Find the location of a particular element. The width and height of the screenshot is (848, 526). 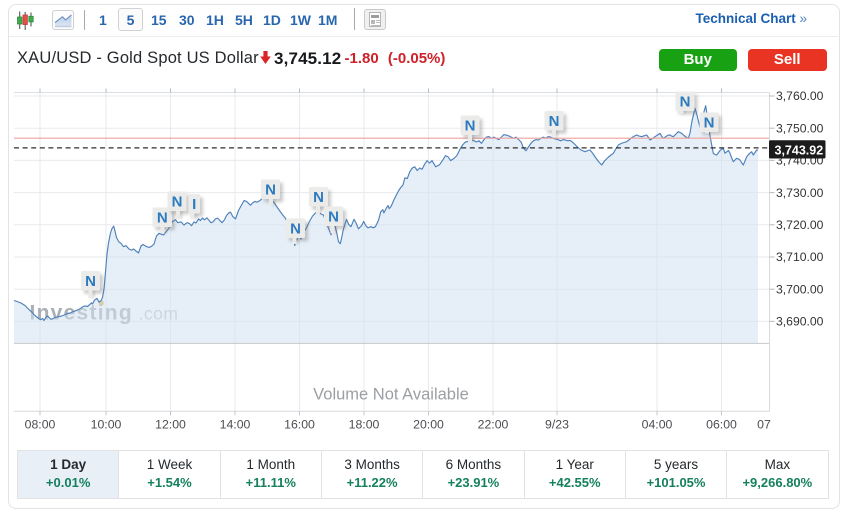

svg-text: 3,700.00 is located at coordinates (800, 289).